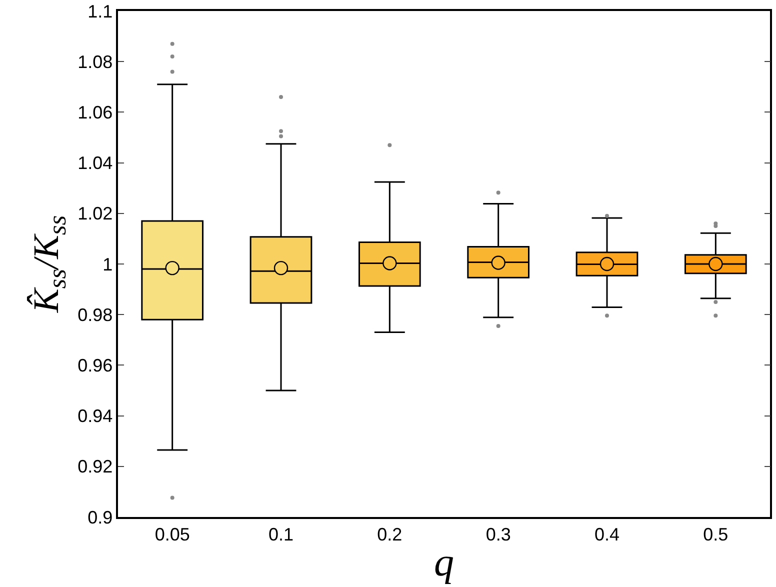 The width and height of the screenshot is (776, 587). Describe the element at coordinates (100, 517) in the screenshot. I see `y-tick-label: 0.9` at that location.